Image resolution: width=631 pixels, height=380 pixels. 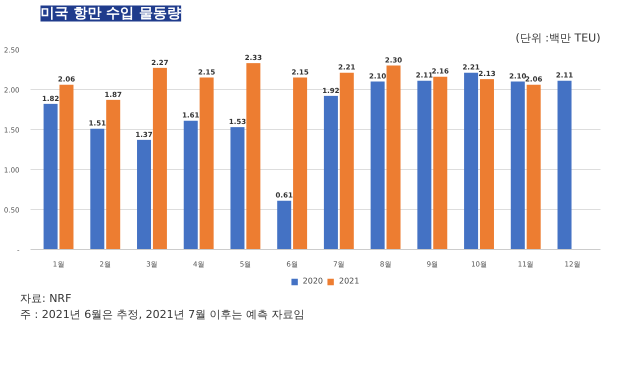 I want to click on legend-label: 2021, so click(x=349, y=281).